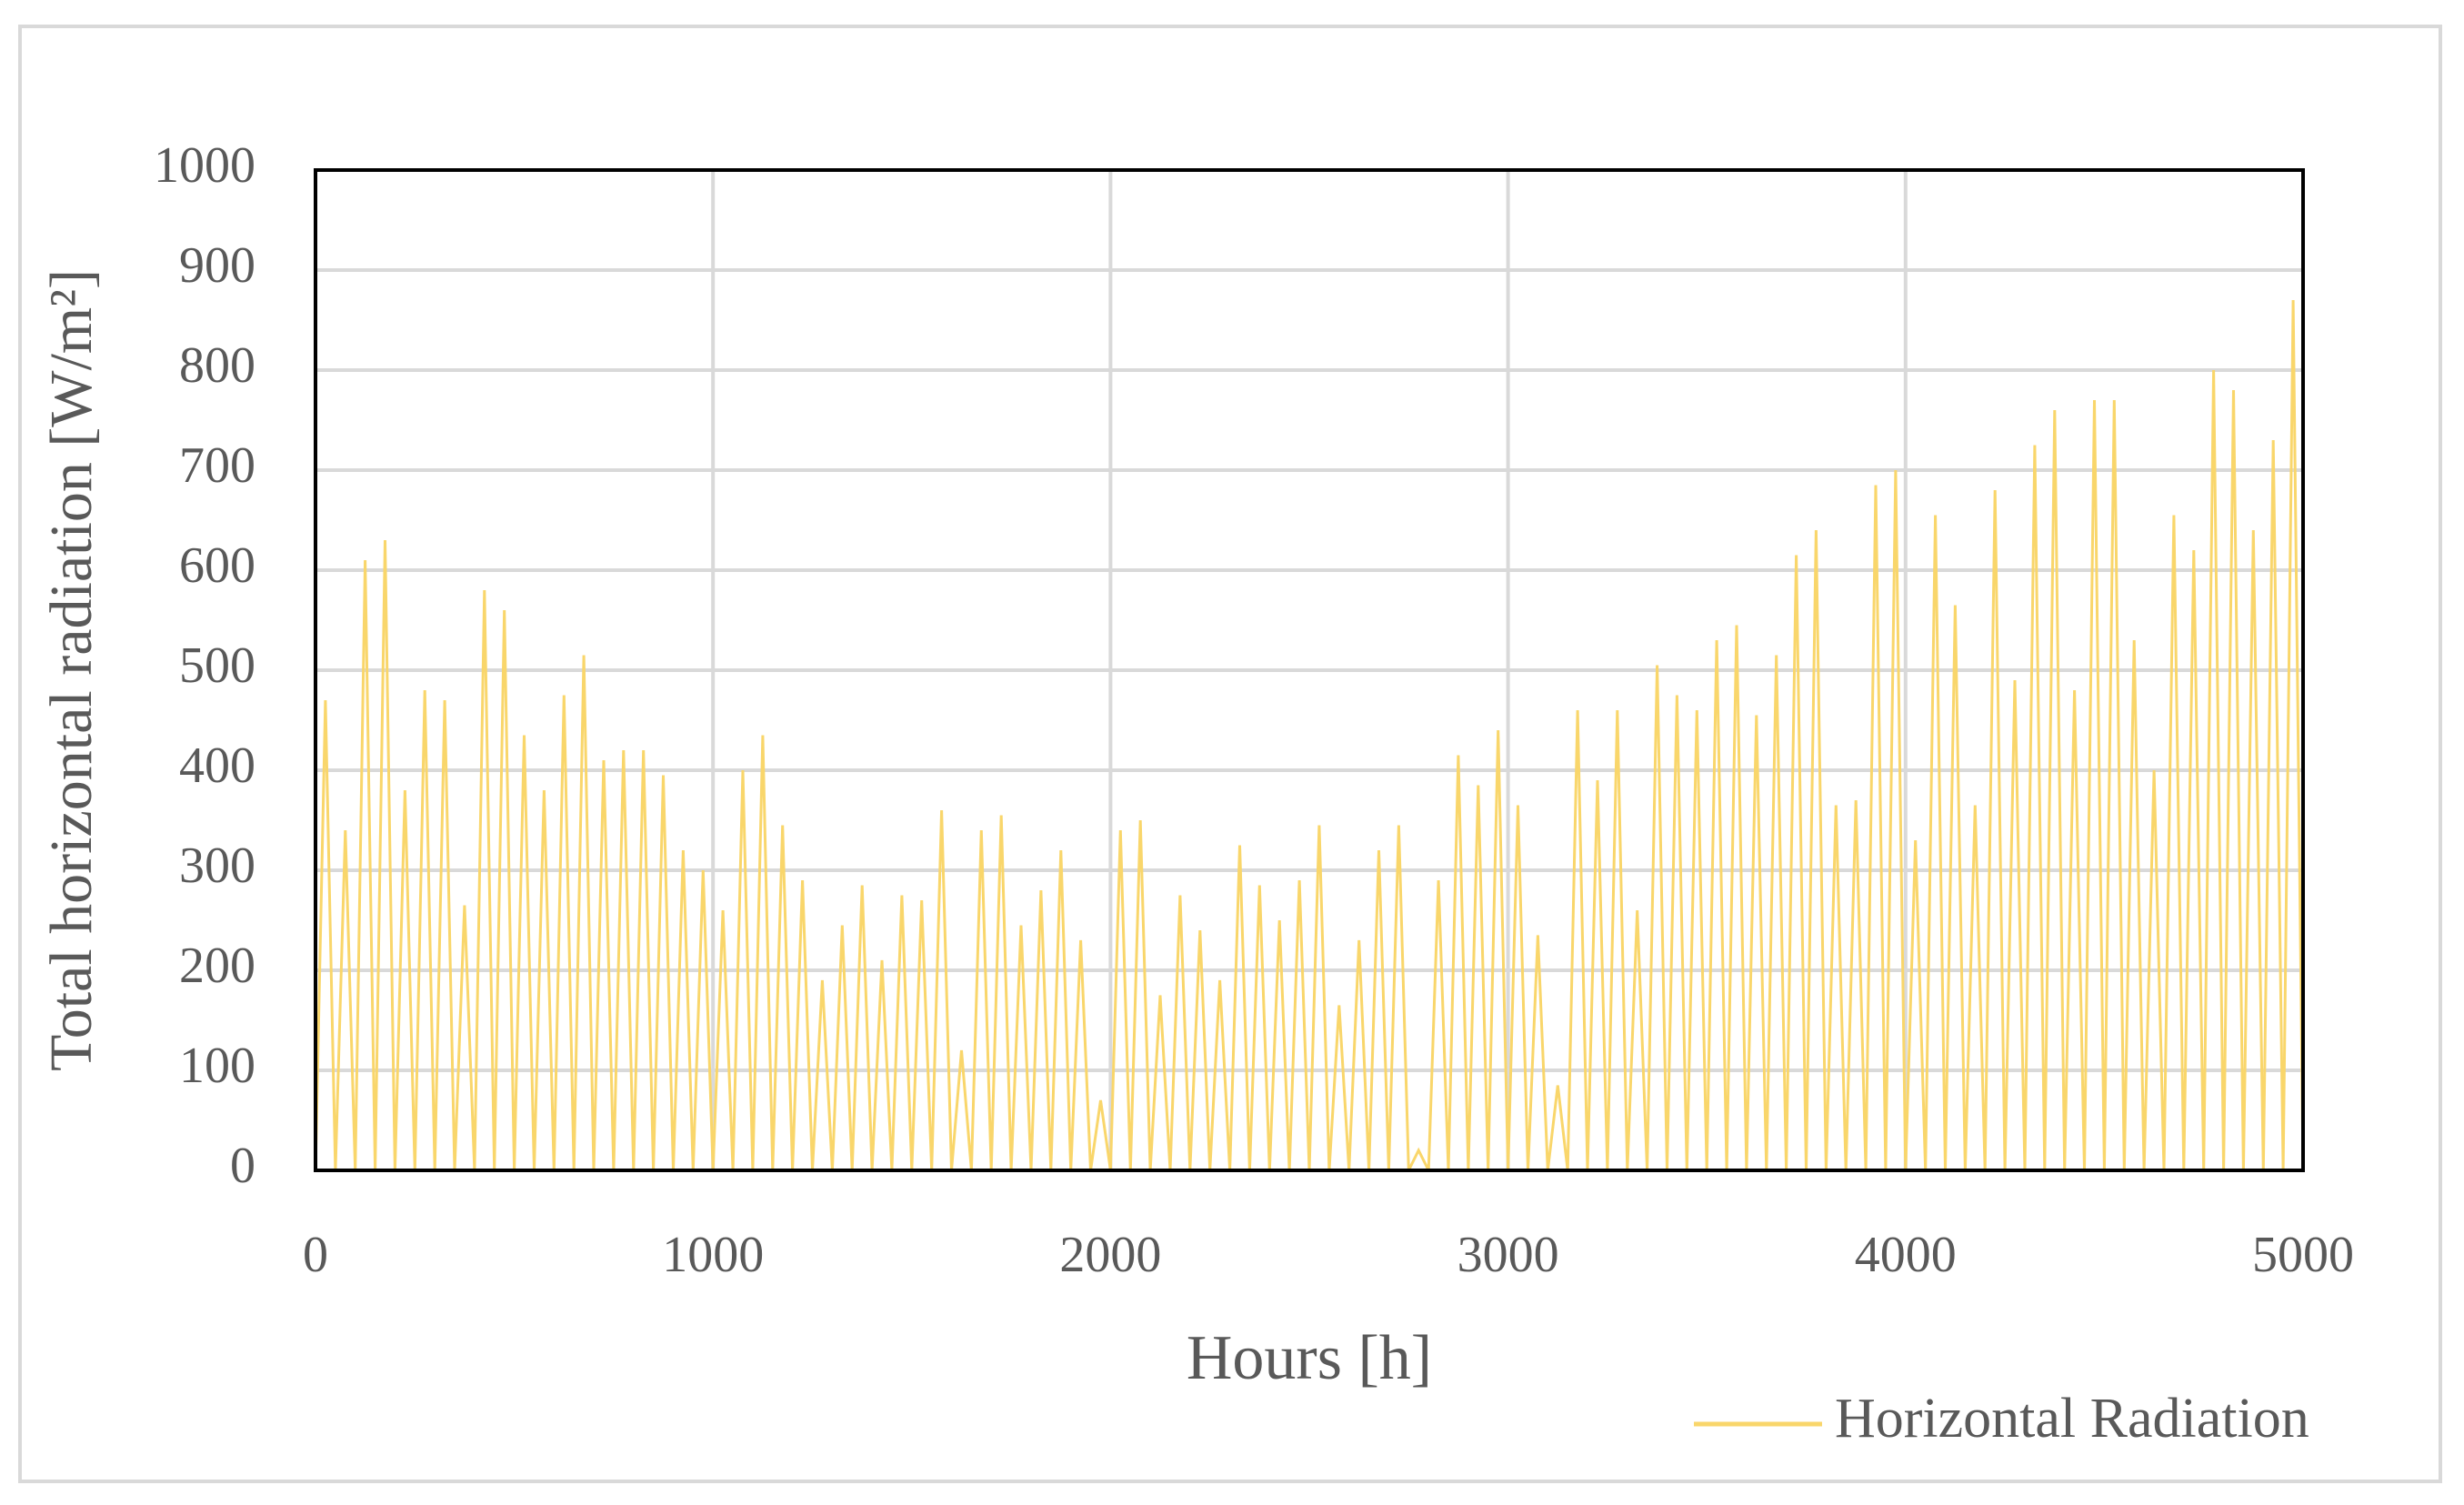  I want to click on y-tick-label: 100, so click(217, 1066).